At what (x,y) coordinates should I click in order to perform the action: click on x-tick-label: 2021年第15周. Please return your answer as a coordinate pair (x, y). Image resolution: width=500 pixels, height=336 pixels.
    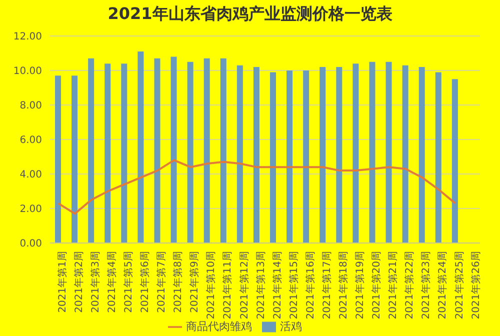
    Looking at the image, I should click on (294, 285).